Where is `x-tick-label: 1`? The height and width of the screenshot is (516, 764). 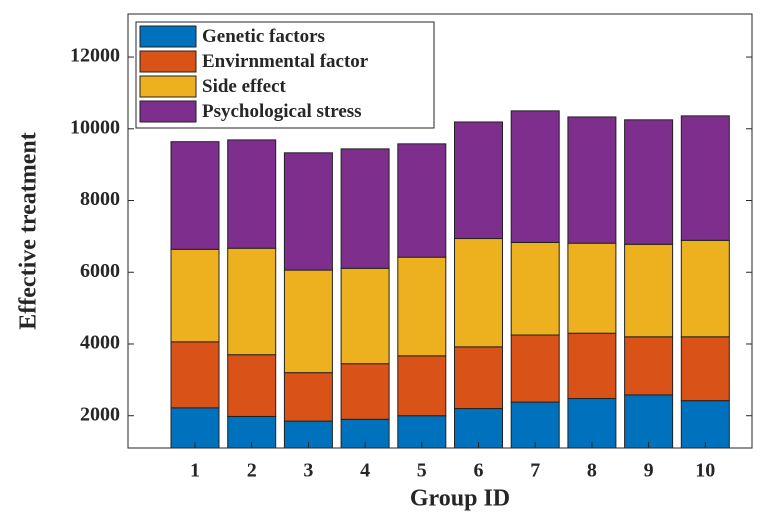 x-tick-label: 1 is located at coordinates (195, 471).